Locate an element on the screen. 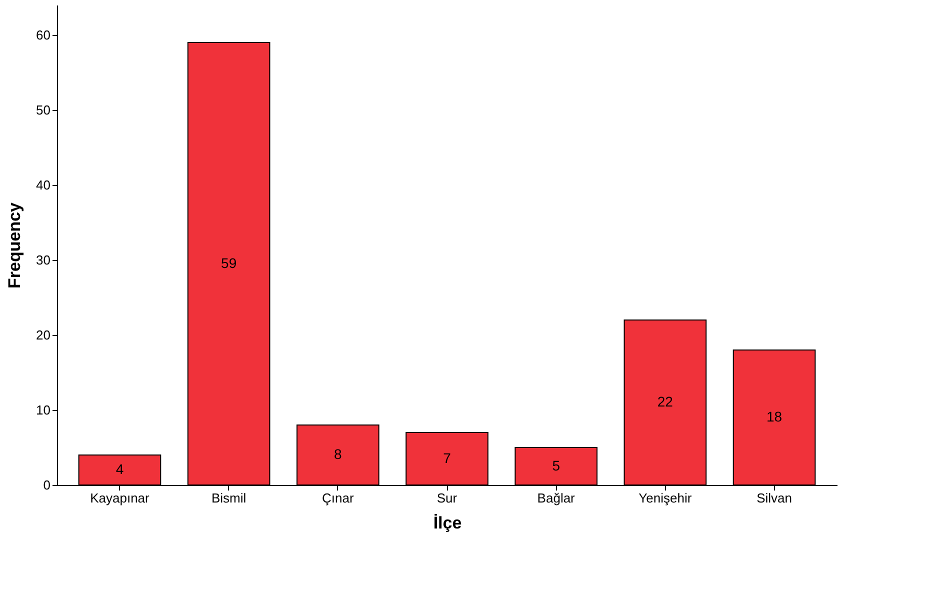 This screenshot has width=925, height=599. data-label: 59 is located at coordinates (229, 262).